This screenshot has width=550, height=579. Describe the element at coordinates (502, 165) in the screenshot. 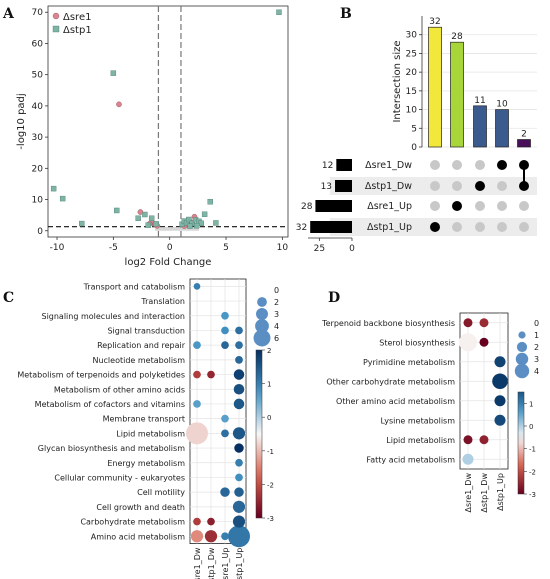

I see `matrix-dot-active` at that location.